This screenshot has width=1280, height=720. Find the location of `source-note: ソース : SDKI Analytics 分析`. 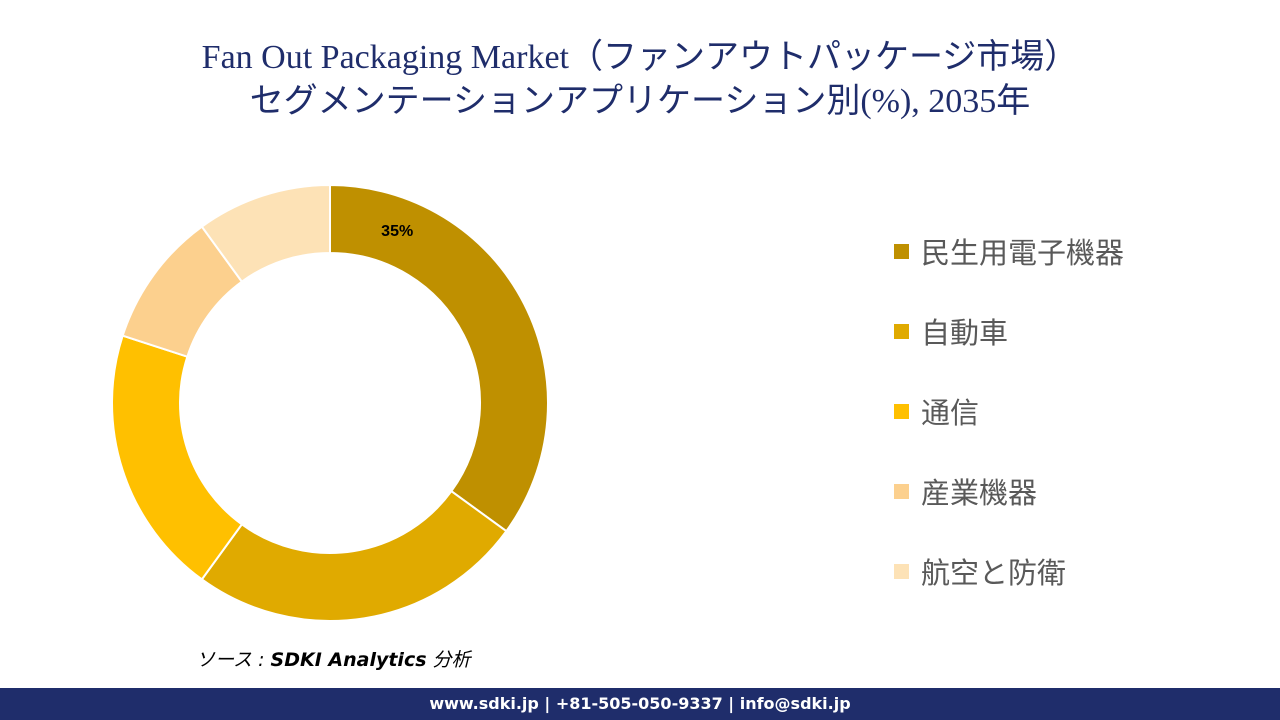

source-note: ソース : SDKI Analytics 分析 is located at coordinates (333, 658).